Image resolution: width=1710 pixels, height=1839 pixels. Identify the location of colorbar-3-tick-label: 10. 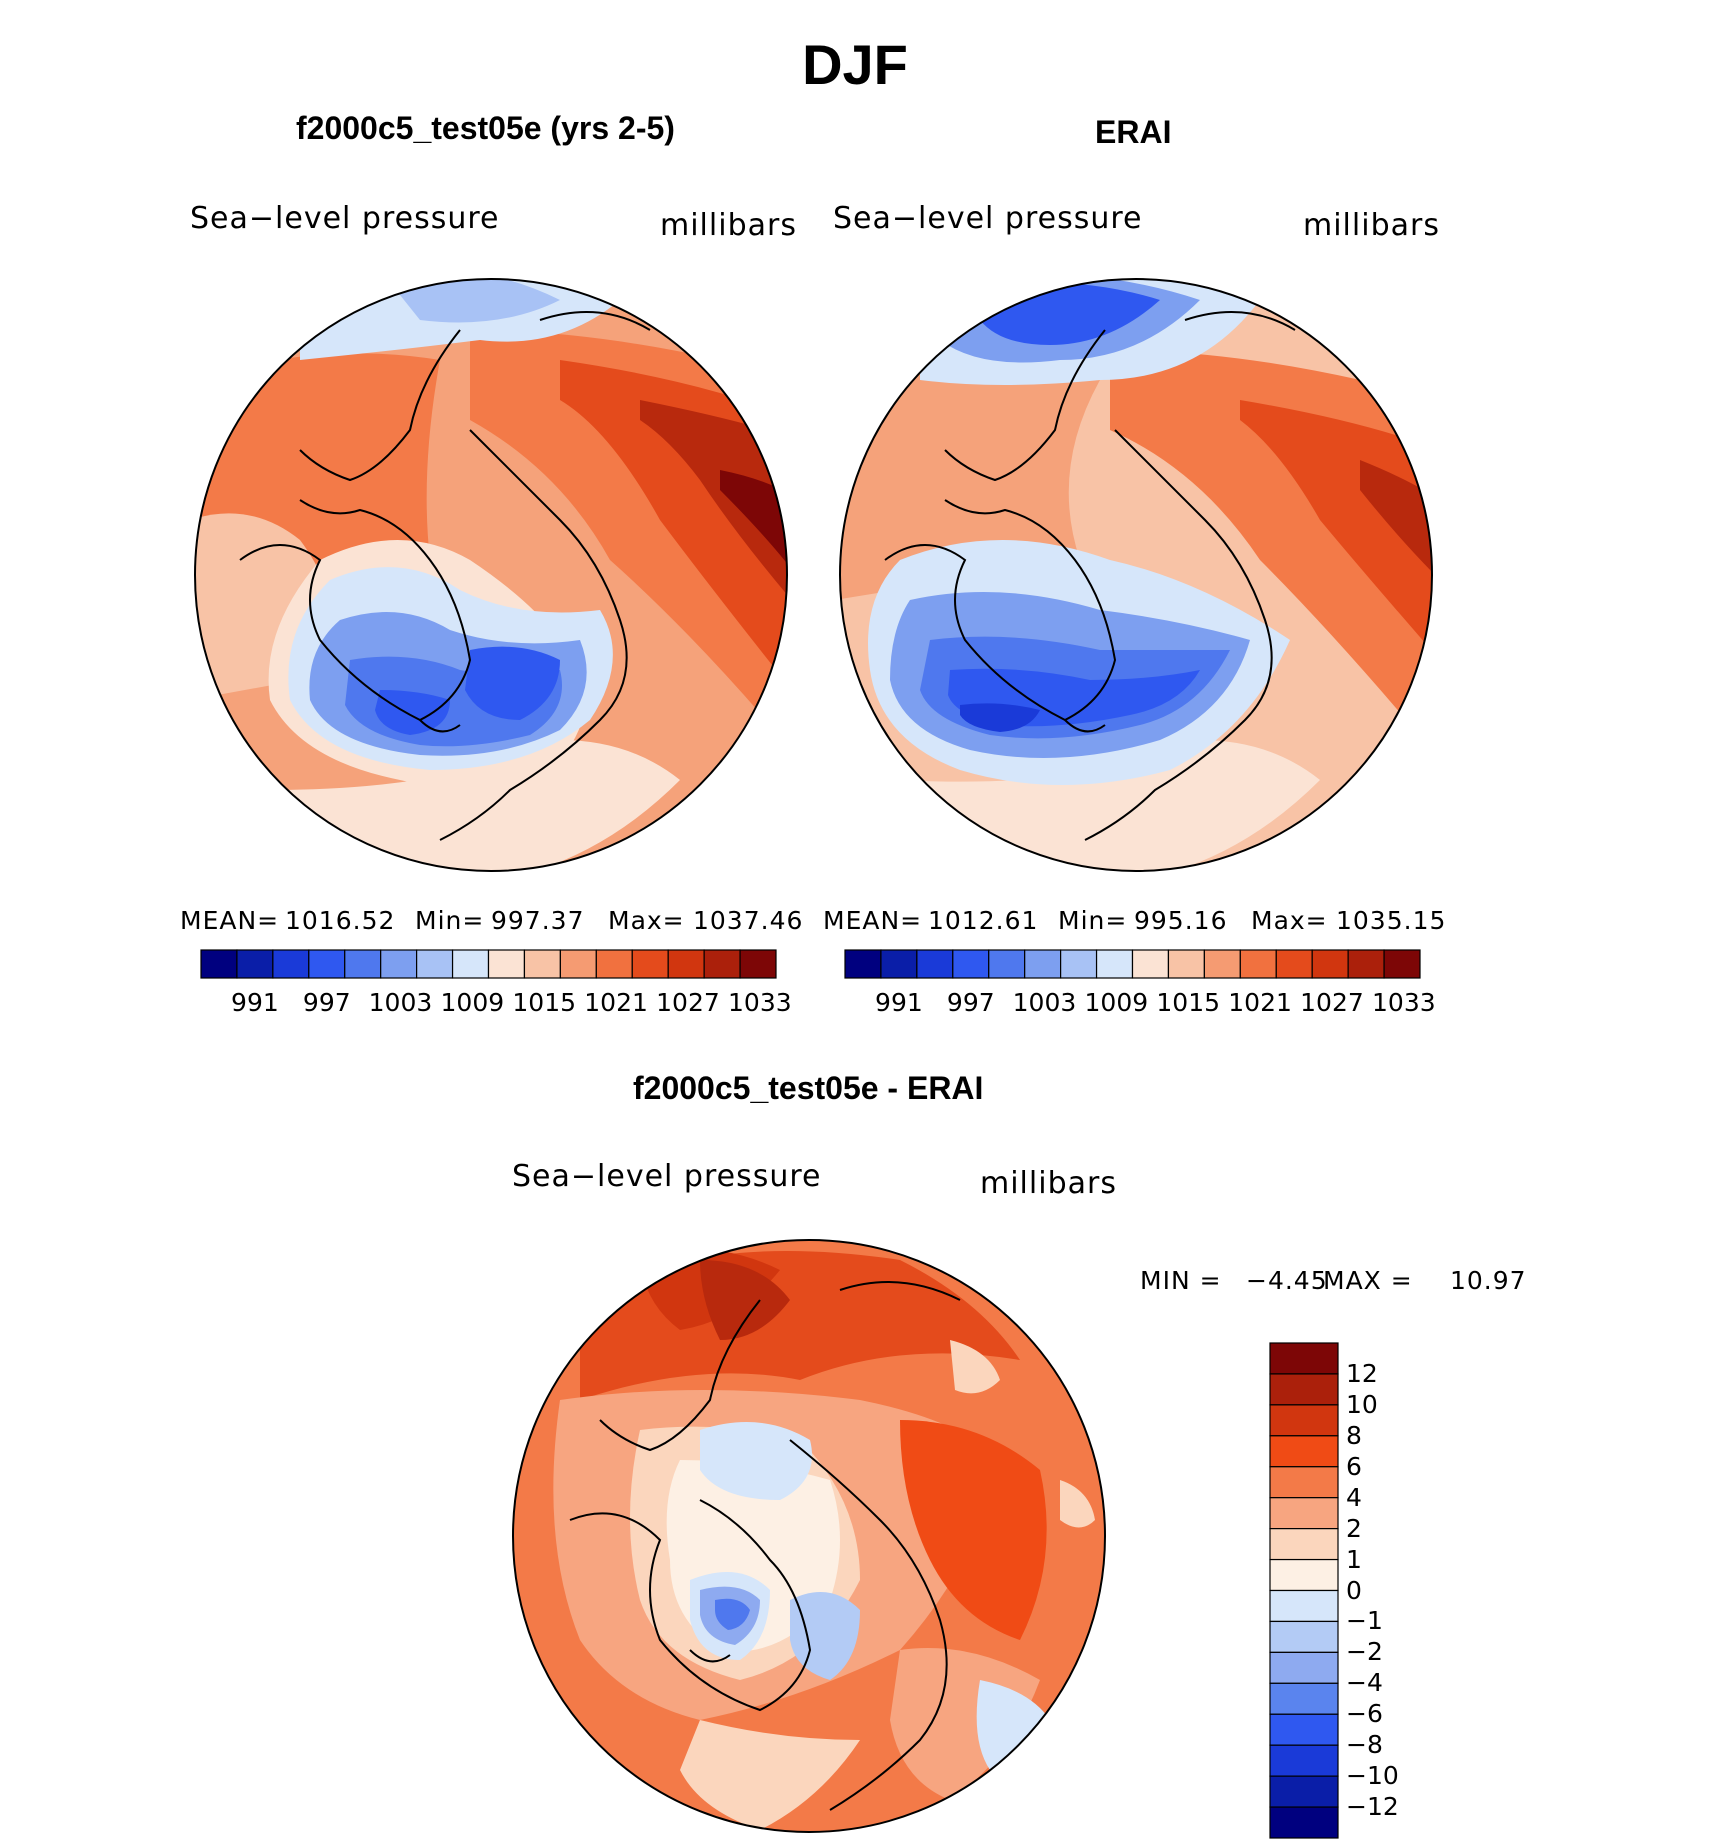
(1362, 1404).